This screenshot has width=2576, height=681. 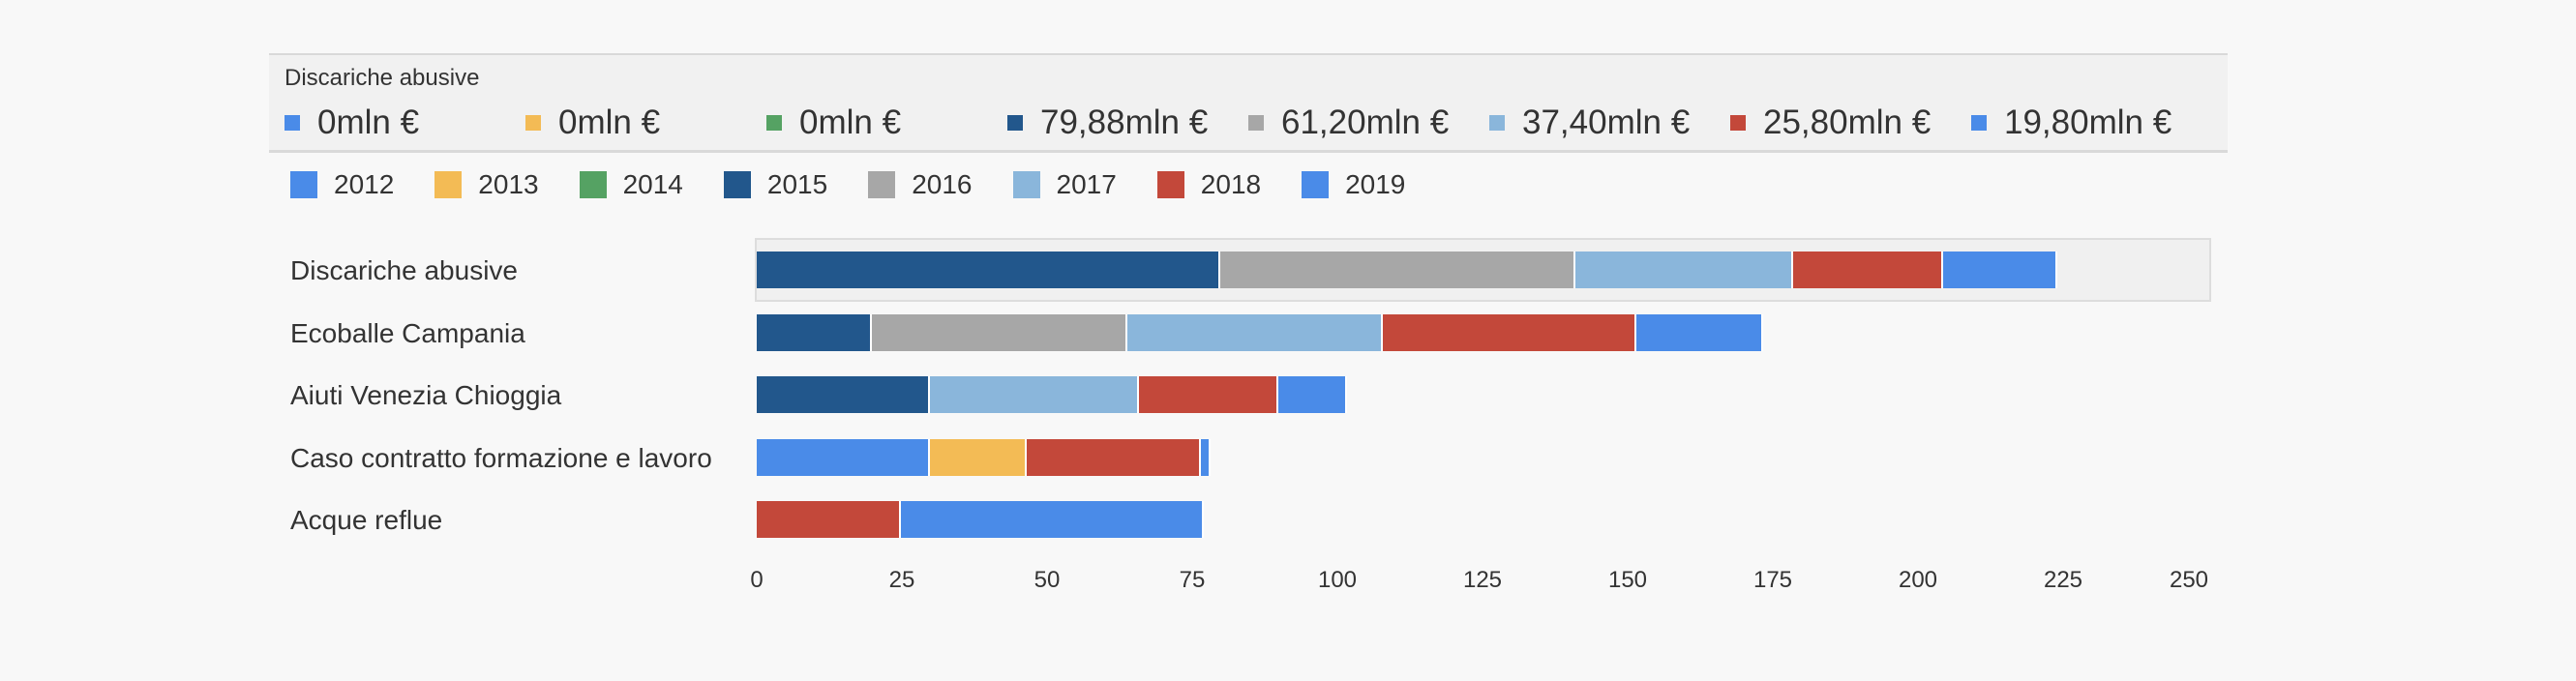 I want to click on category-label: Acque reflue, so click(x=366, y=520).